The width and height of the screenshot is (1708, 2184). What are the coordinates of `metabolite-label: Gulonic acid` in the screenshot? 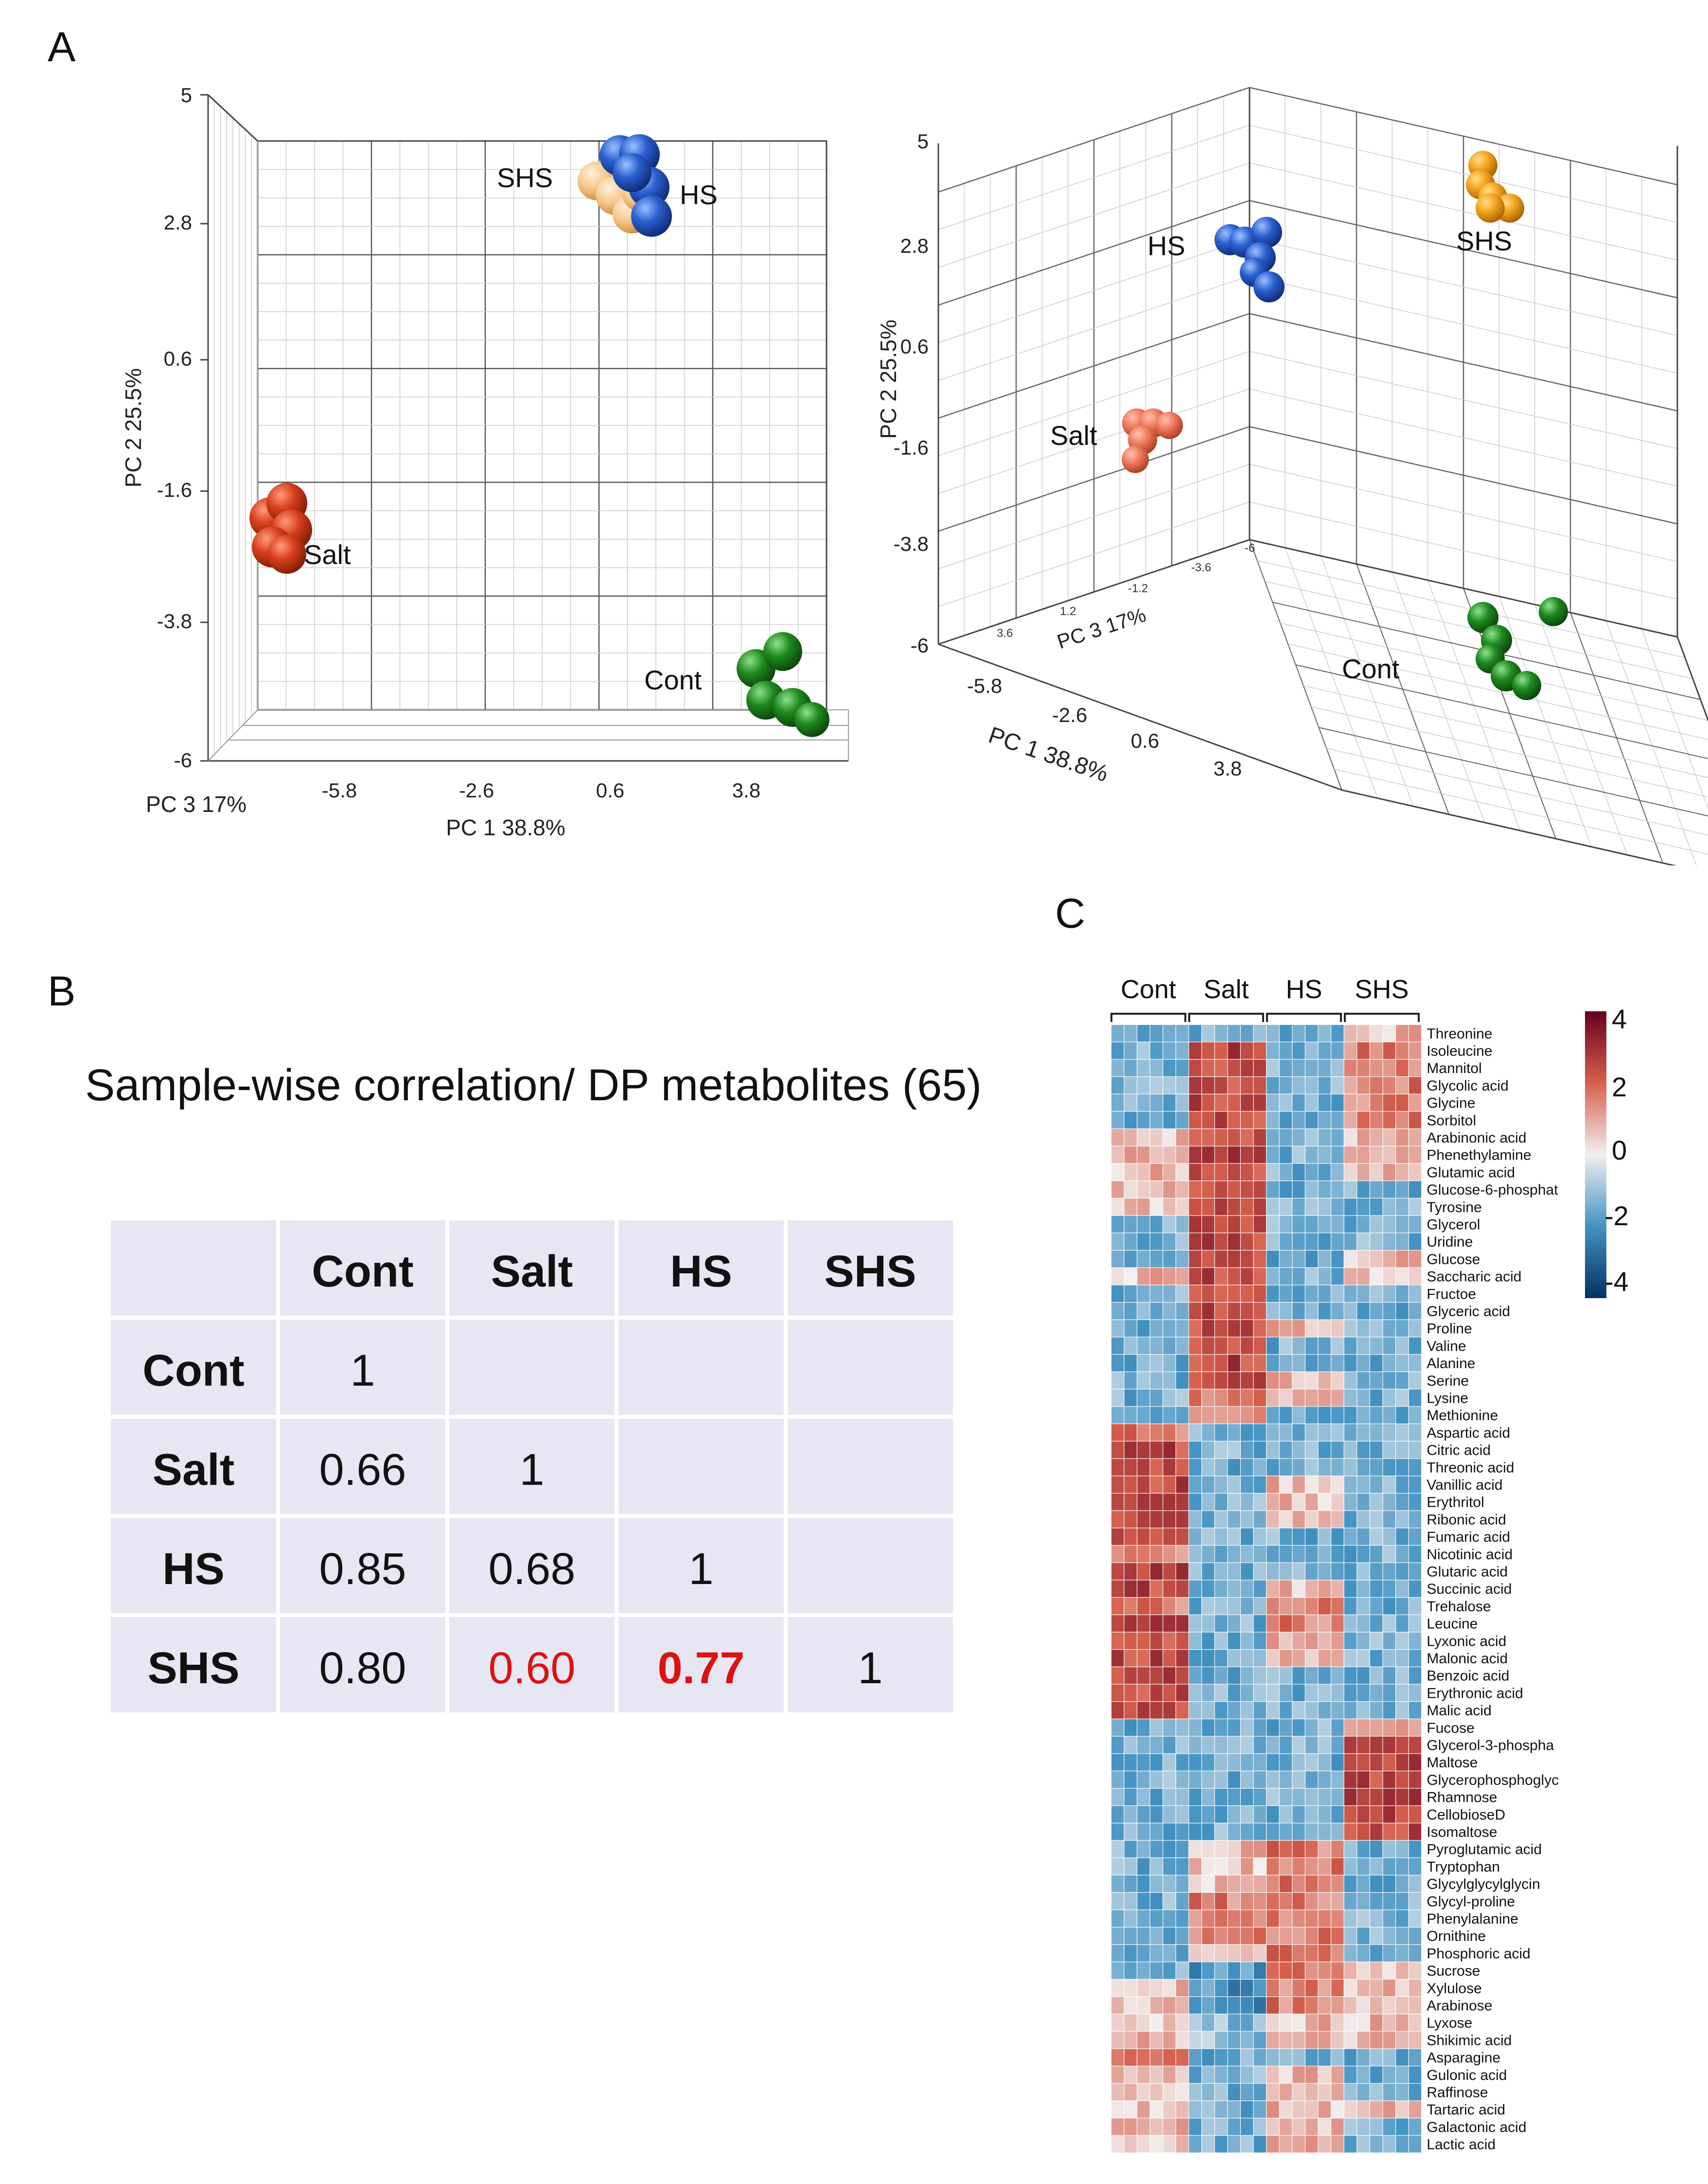 It's located at (1466, 2075).